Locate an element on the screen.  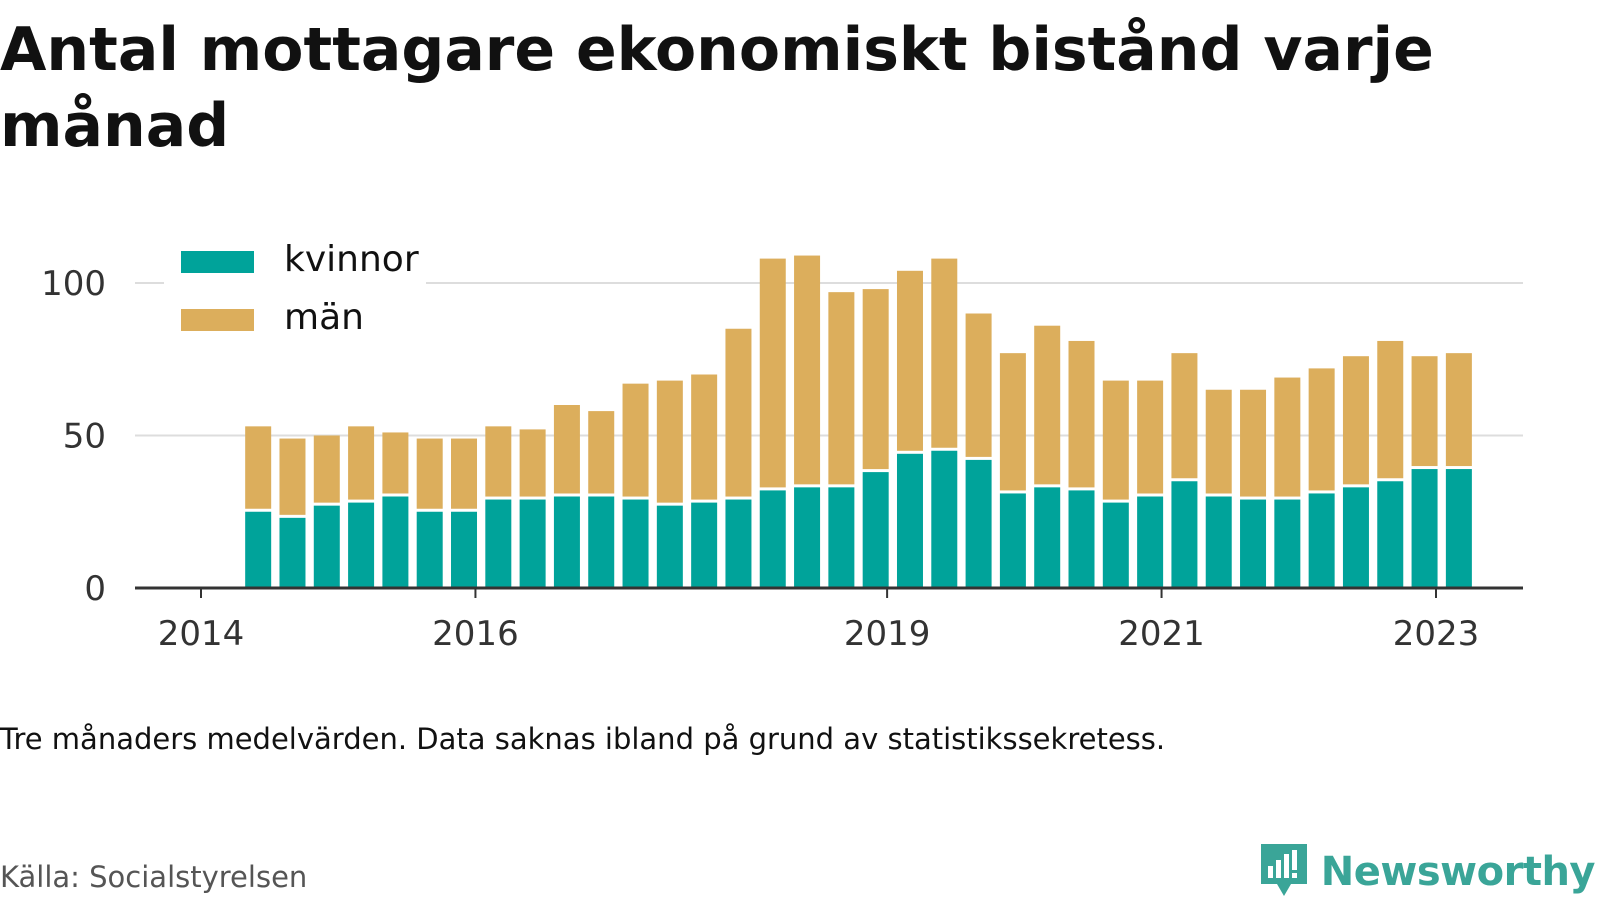
brand-logo: Newsworthy is located at coordinates (1427, 872).